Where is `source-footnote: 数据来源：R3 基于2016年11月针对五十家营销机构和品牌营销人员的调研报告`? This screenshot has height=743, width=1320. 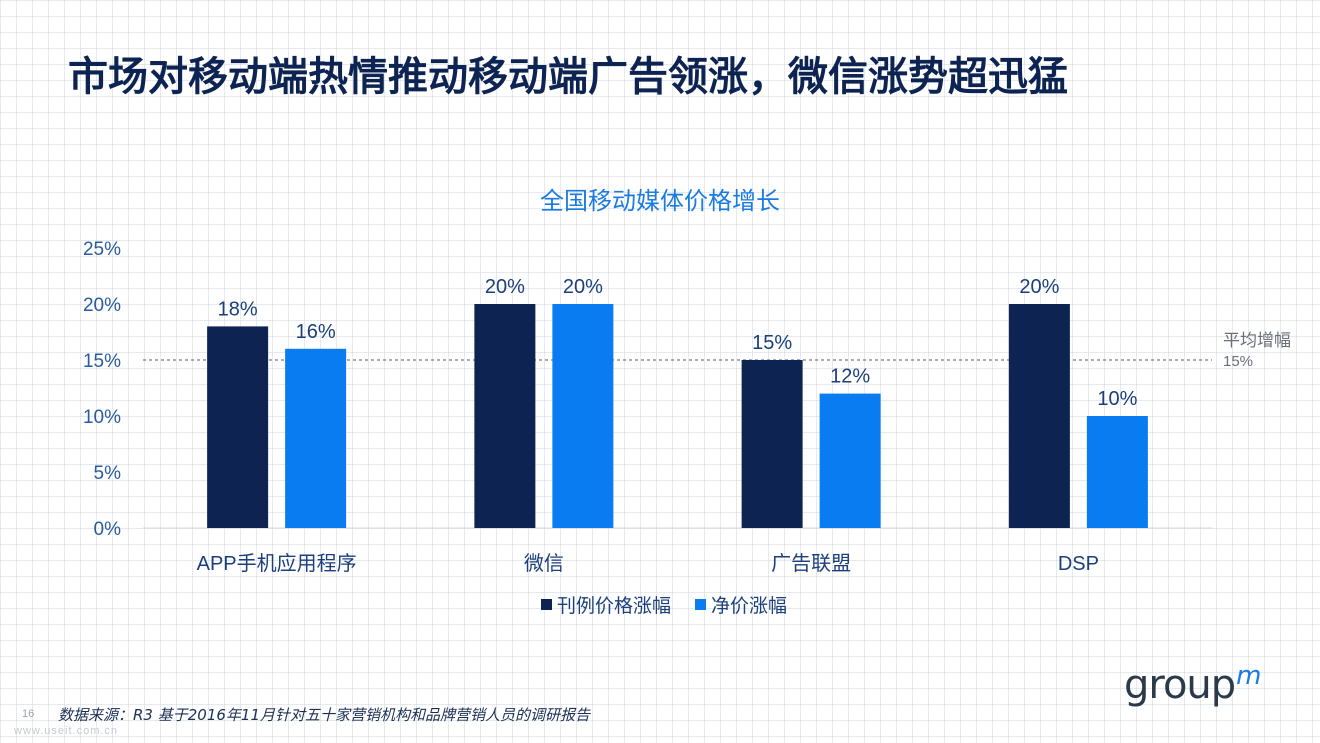
source-footnote: 数据来源：R3 基于2016年11月针对五十家营销机构和品牌营销人员的调研报告 is located at coordinates (324, 715).